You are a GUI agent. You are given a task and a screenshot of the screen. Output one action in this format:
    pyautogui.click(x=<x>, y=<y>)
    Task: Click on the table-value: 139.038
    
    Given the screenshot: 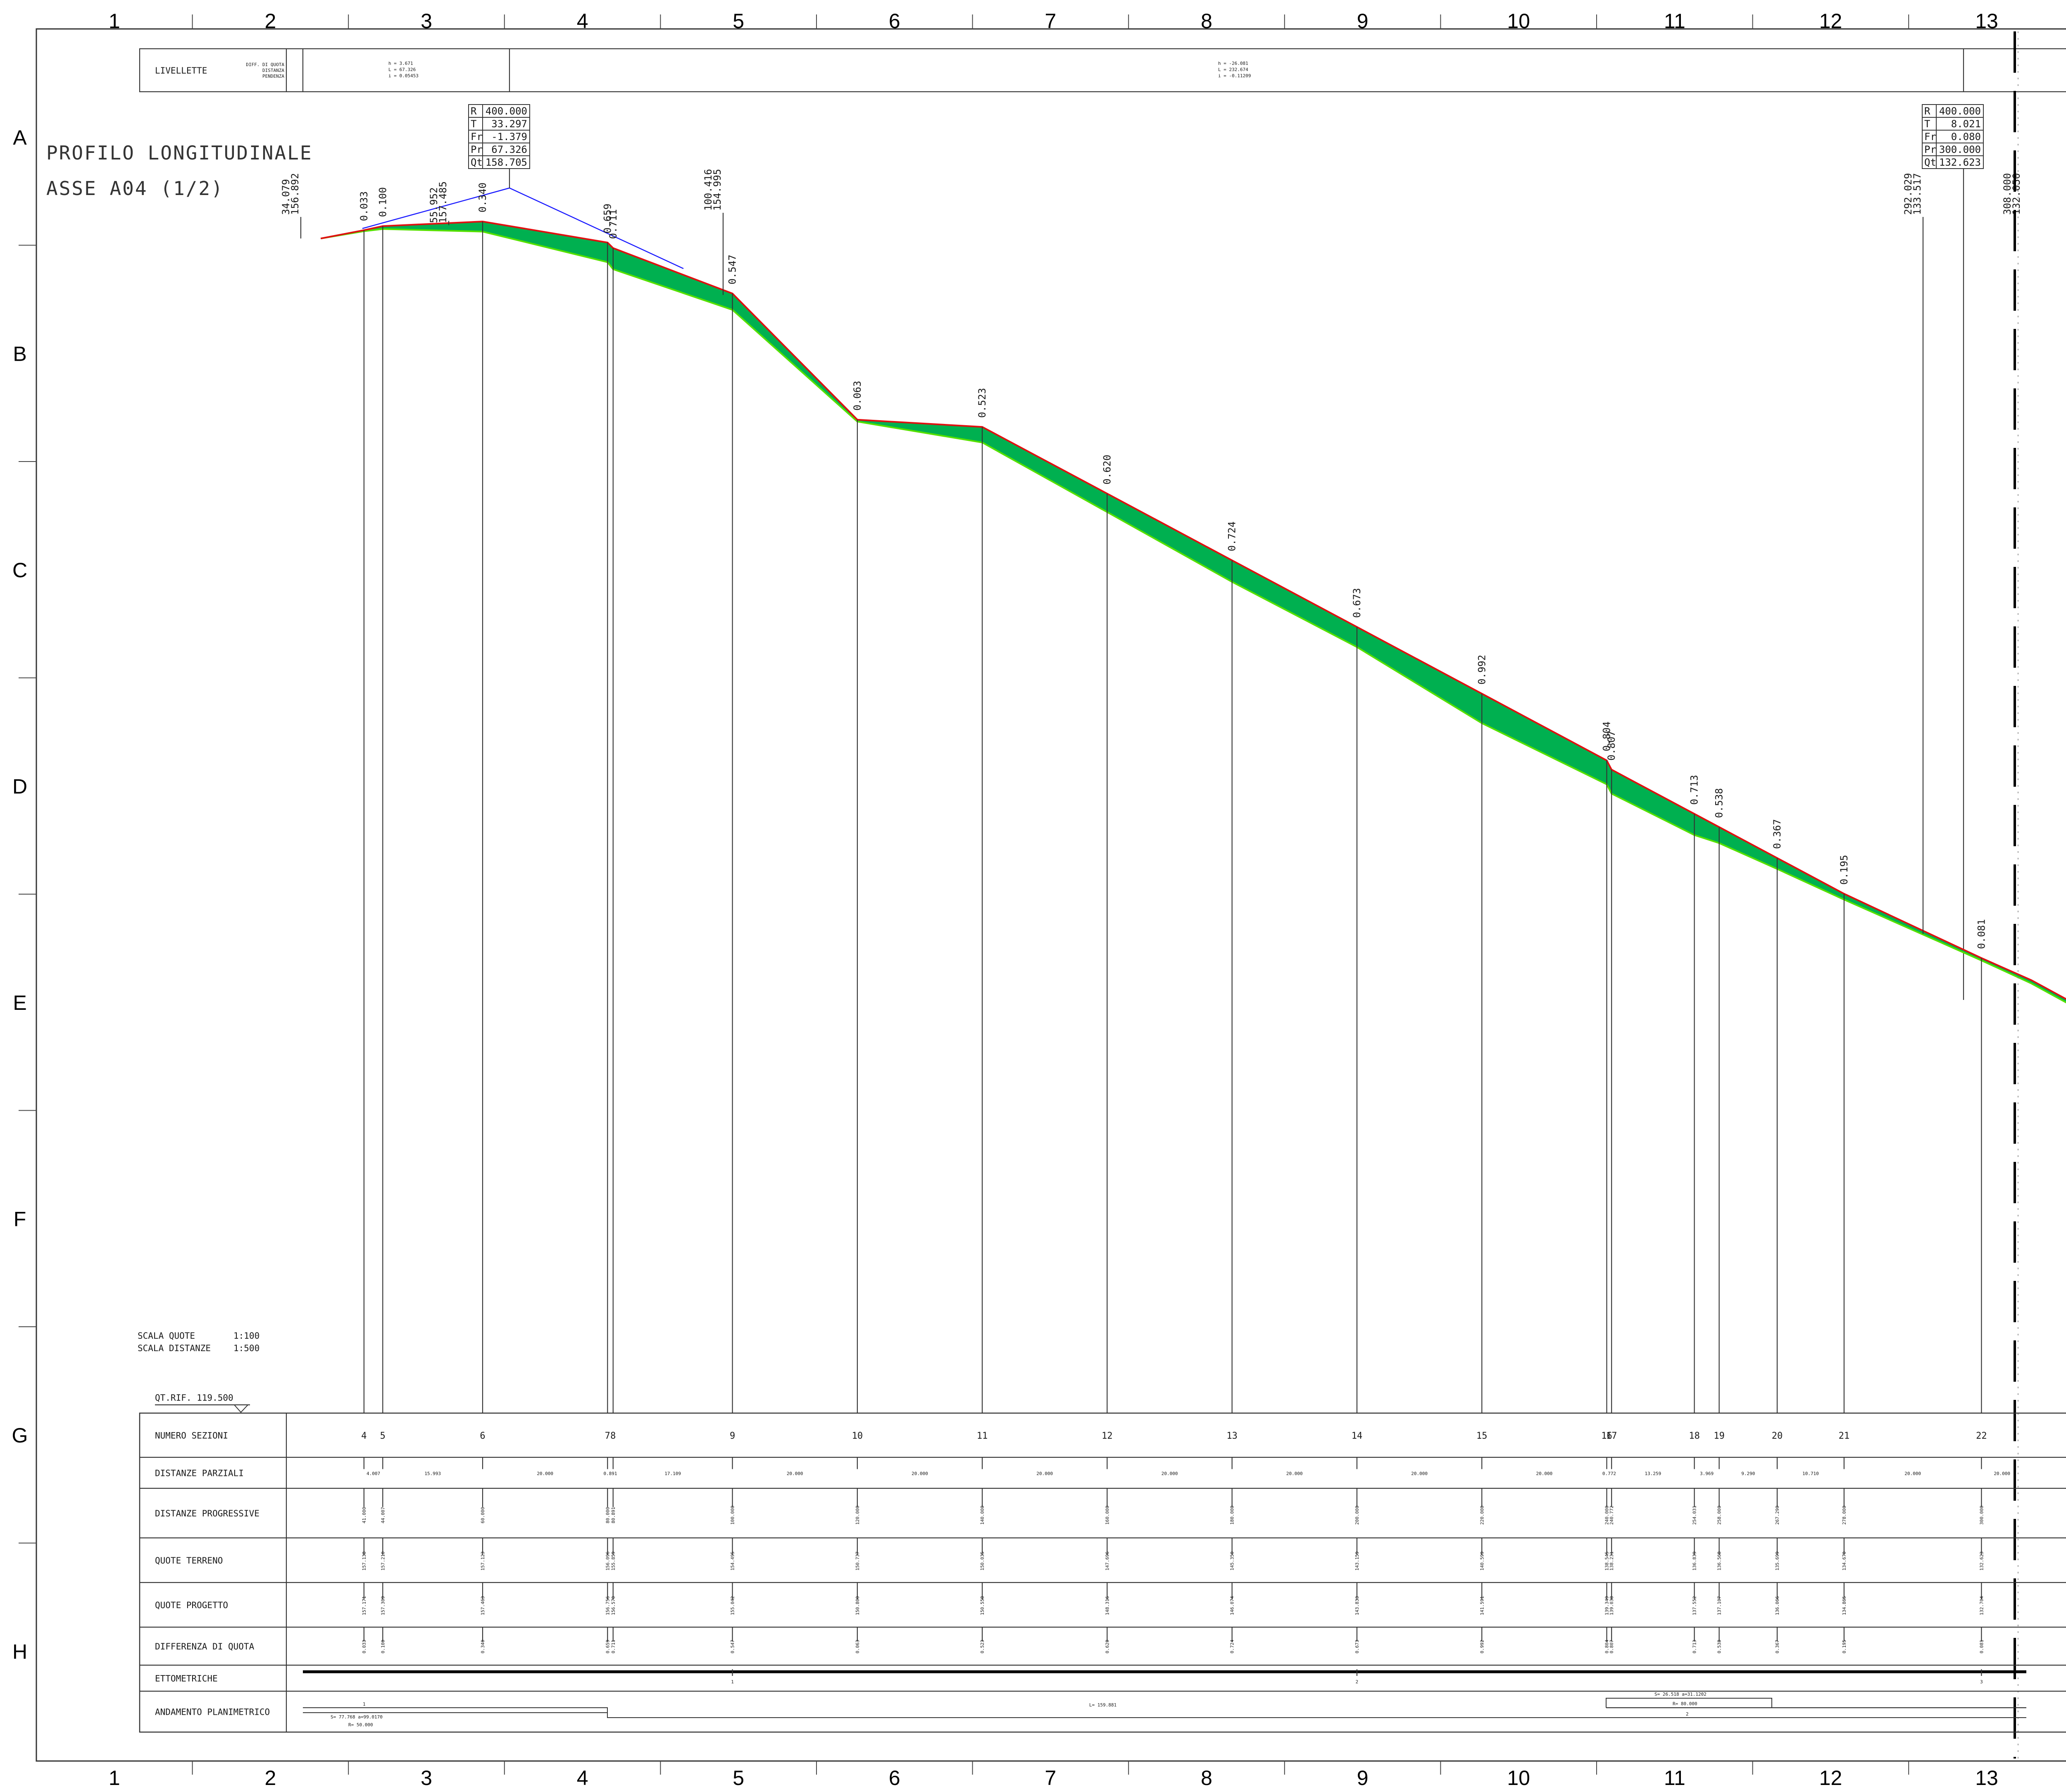 What is the action you would take?
    pyautogui.click(x=1611, y=1605)
    